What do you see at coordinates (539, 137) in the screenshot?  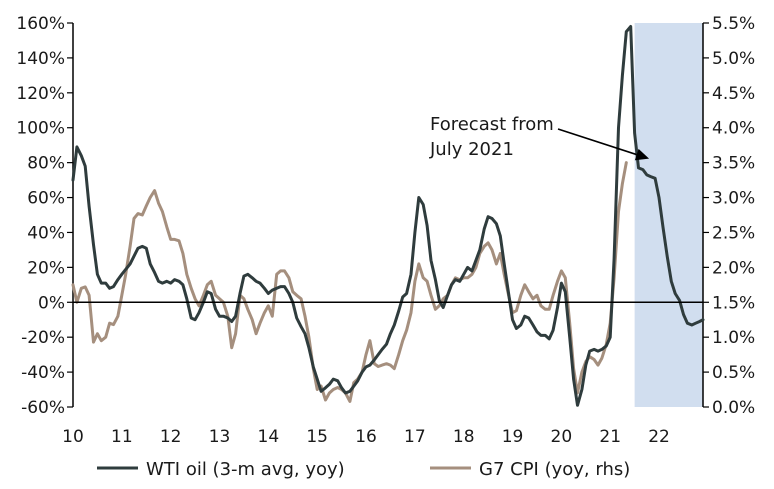 I see `forecast-annotation: Forecast from July 2021` at bounding box center [539, 137].